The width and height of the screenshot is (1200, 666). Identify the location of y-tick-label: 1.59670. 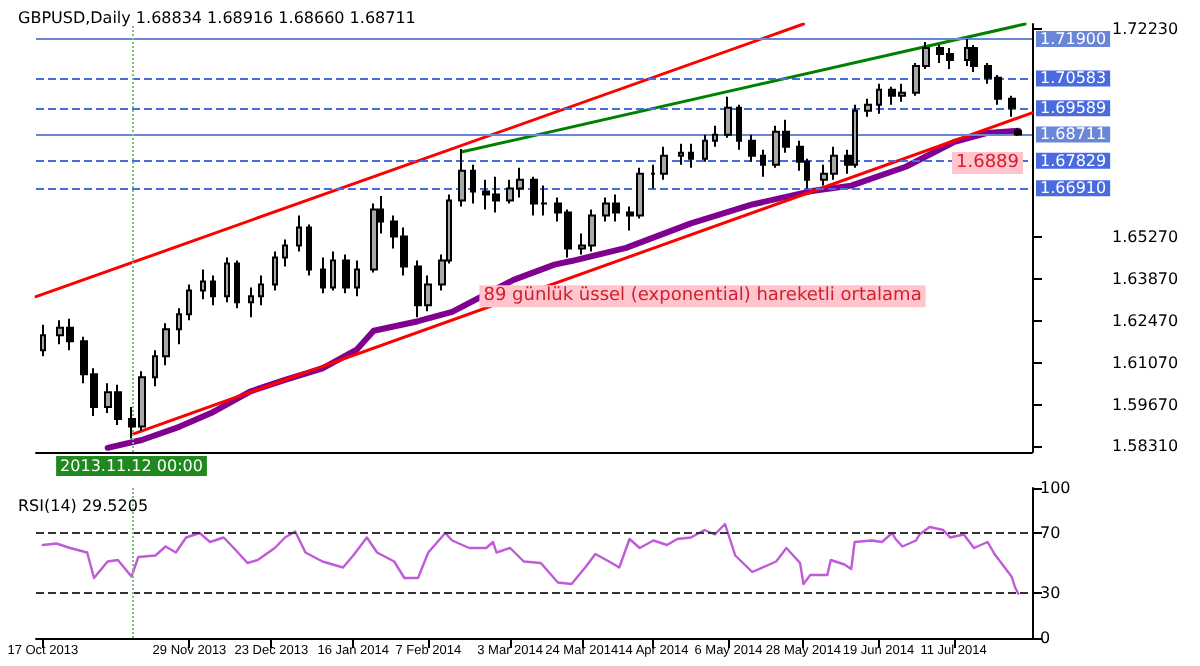
(1145, 405).